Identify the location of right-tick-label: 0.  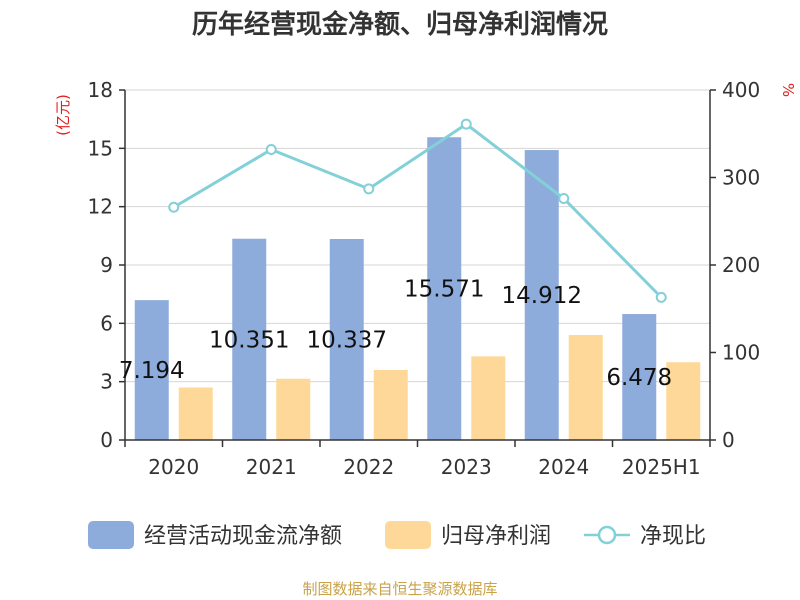
(728, 440).